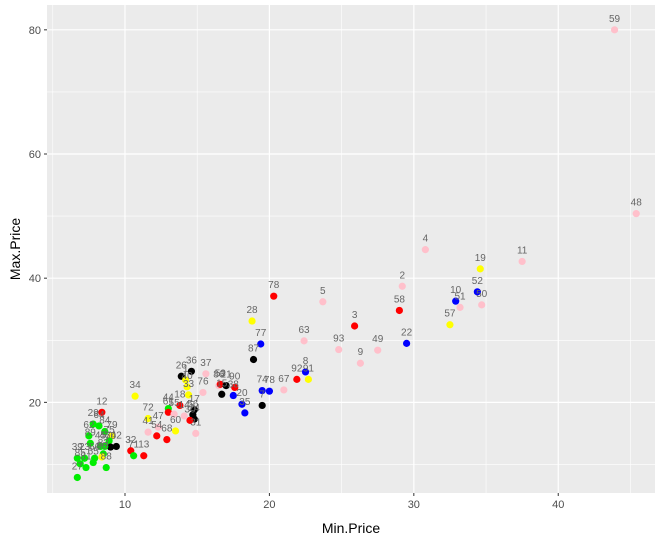 Image resolution: width=660 pixels, height=542 pixels. Describe the element at coordinates (180, 394) in the screenshot. I see `data-point-label: 18` at that location.